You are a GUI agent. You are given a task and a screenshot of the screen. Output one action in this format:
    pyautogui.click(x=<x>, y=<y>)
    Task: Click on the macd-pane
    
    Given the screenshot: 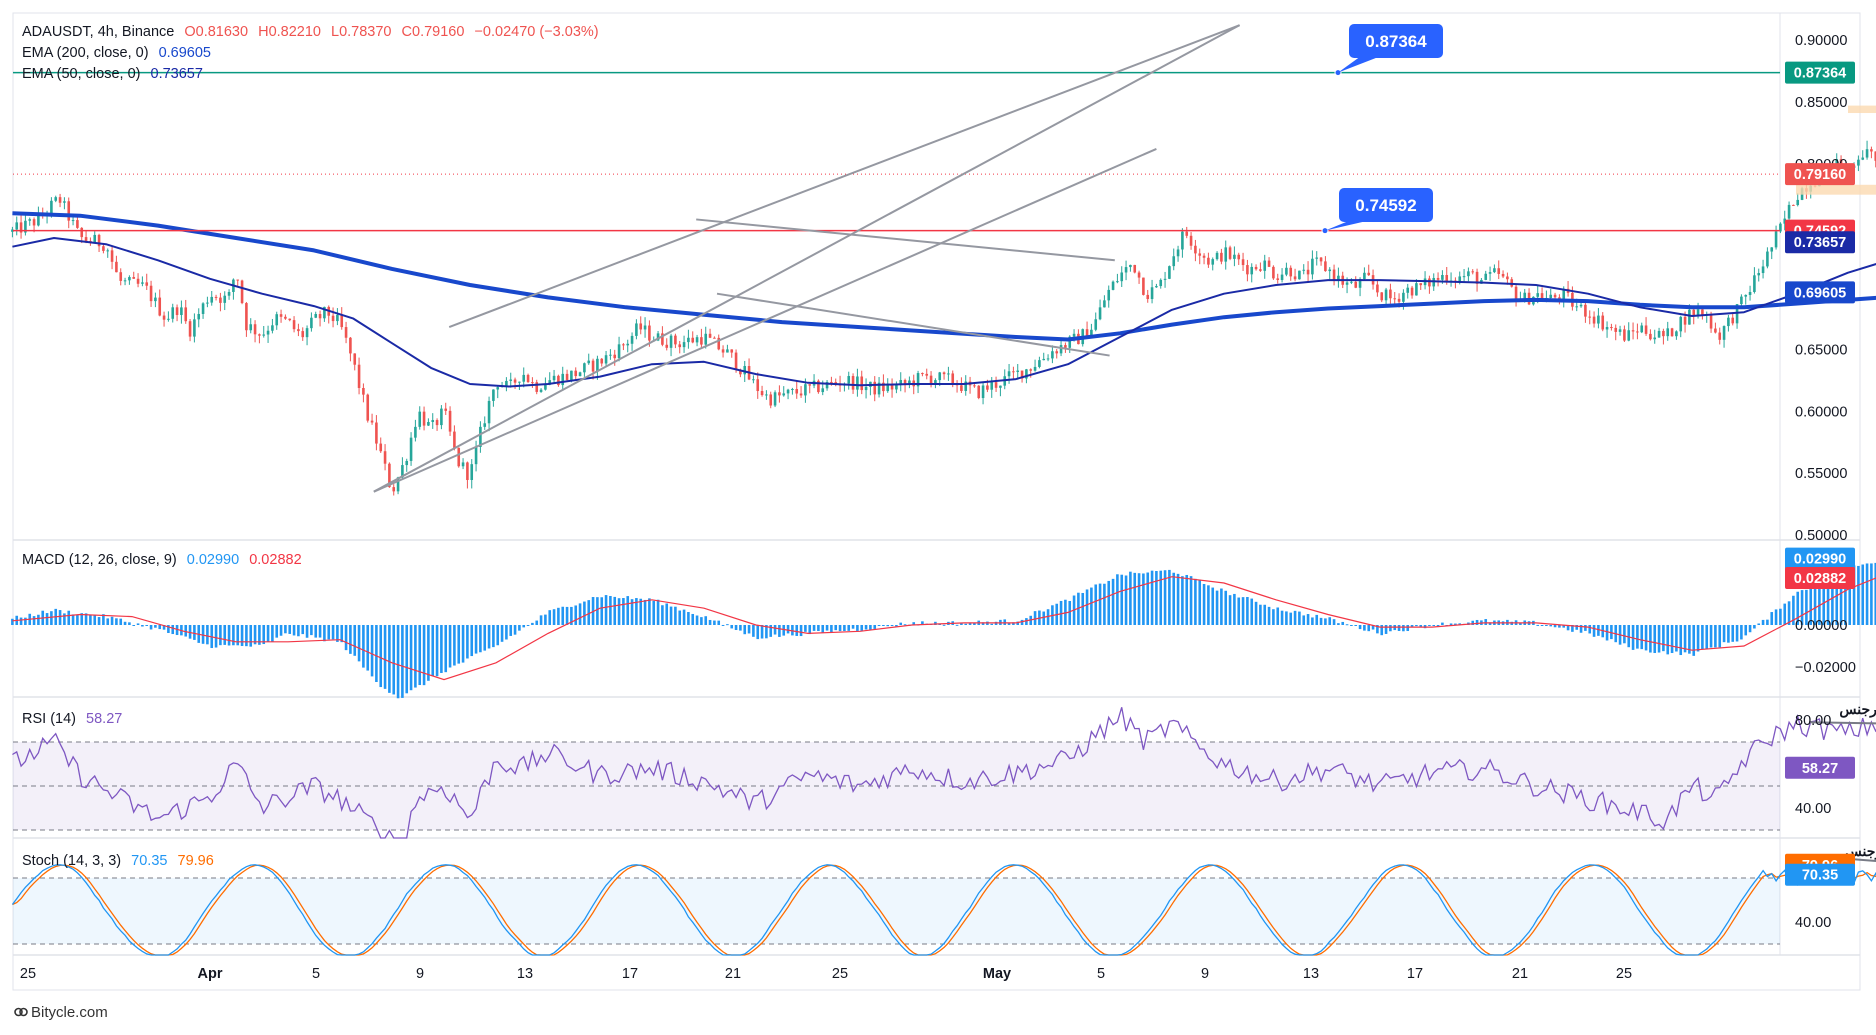 What is the action you would take?
    pyautogui.click(x=943, y=630)
    